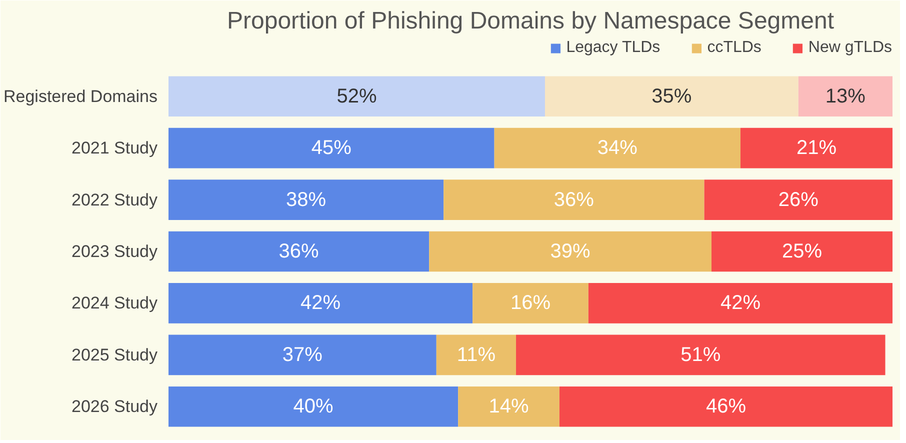 The image size is (906, 443). Describe the element at coordinates (114, 406) in the screenshot. I see `y-tick-label: 2026 Study` at that location.